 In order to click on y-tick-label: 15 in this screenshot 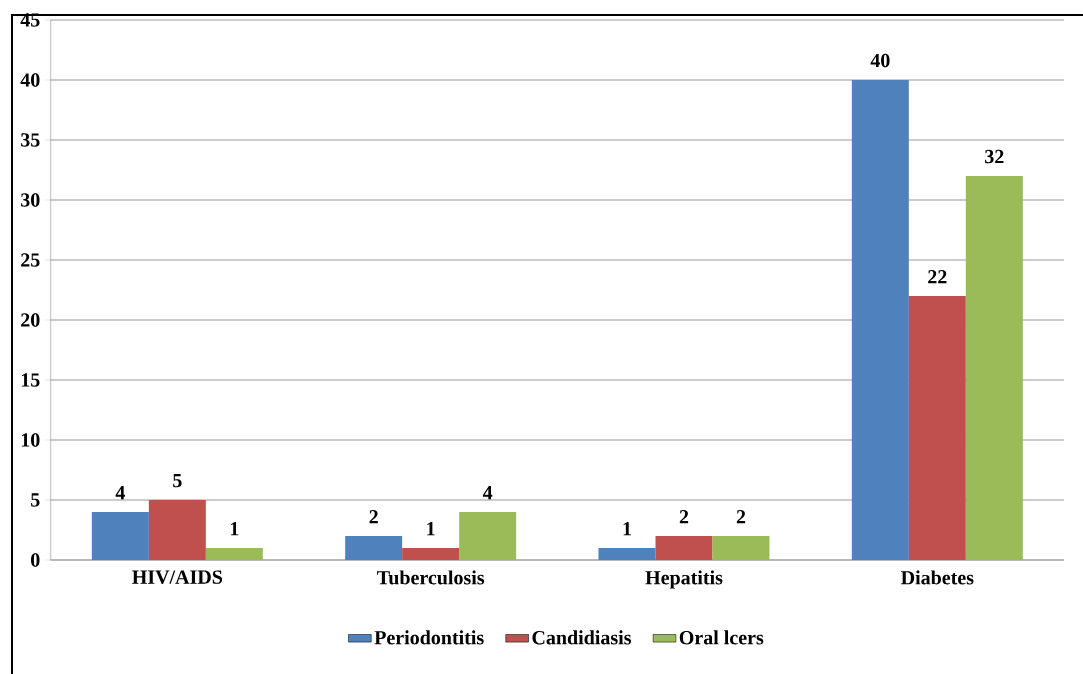, I will do `click(30, 380)`.